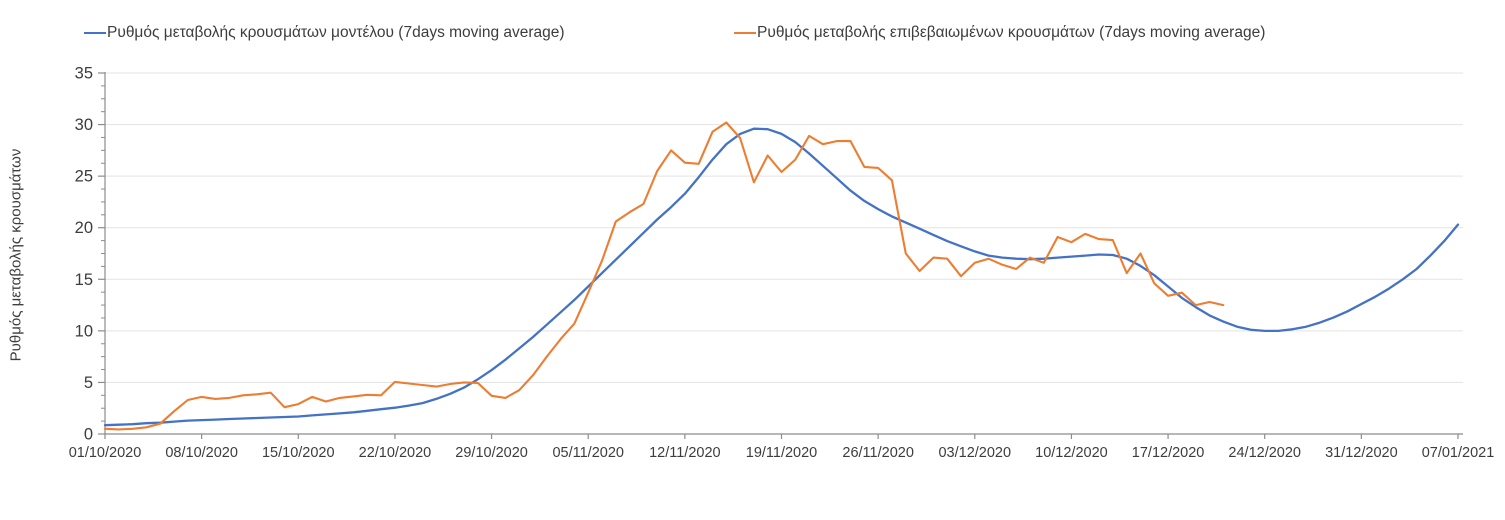  Describe the element at coordinates (84, 125) in the screenshot. I see `svg-text: 30` at that location.